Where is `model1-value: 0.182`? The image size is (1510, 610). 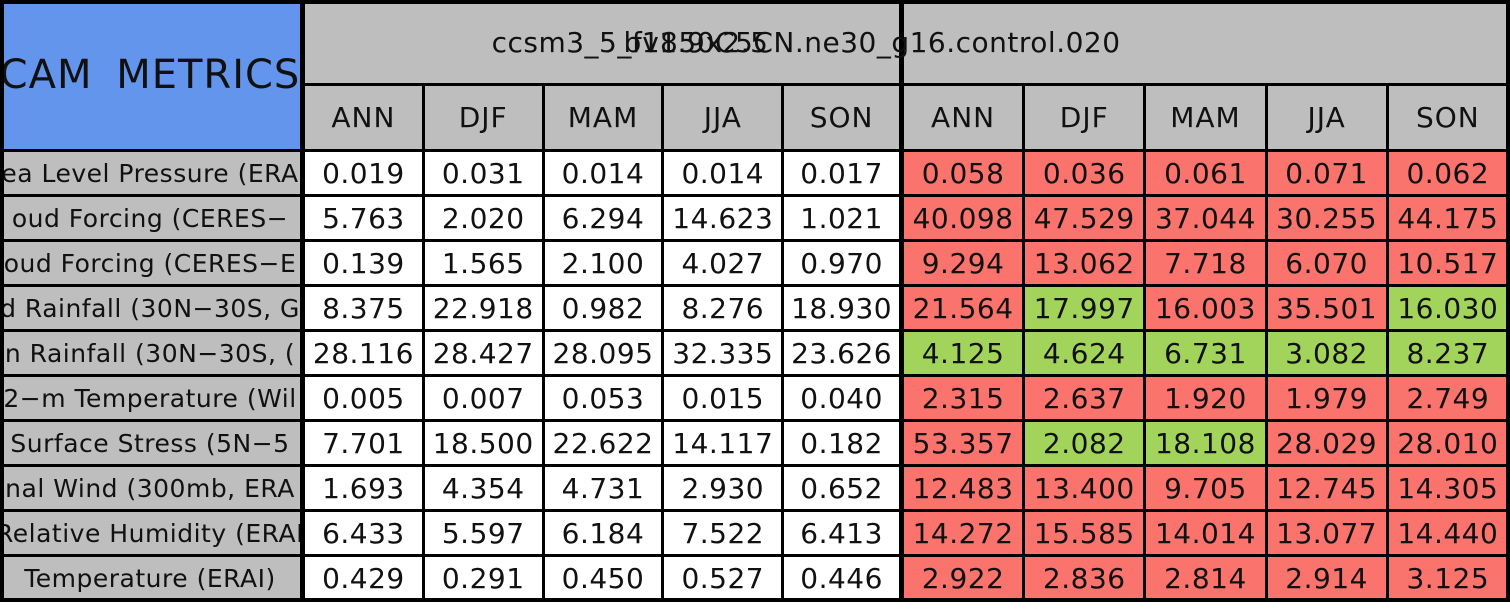 model1-value: 0.182 is located at coordinates (844, 444).